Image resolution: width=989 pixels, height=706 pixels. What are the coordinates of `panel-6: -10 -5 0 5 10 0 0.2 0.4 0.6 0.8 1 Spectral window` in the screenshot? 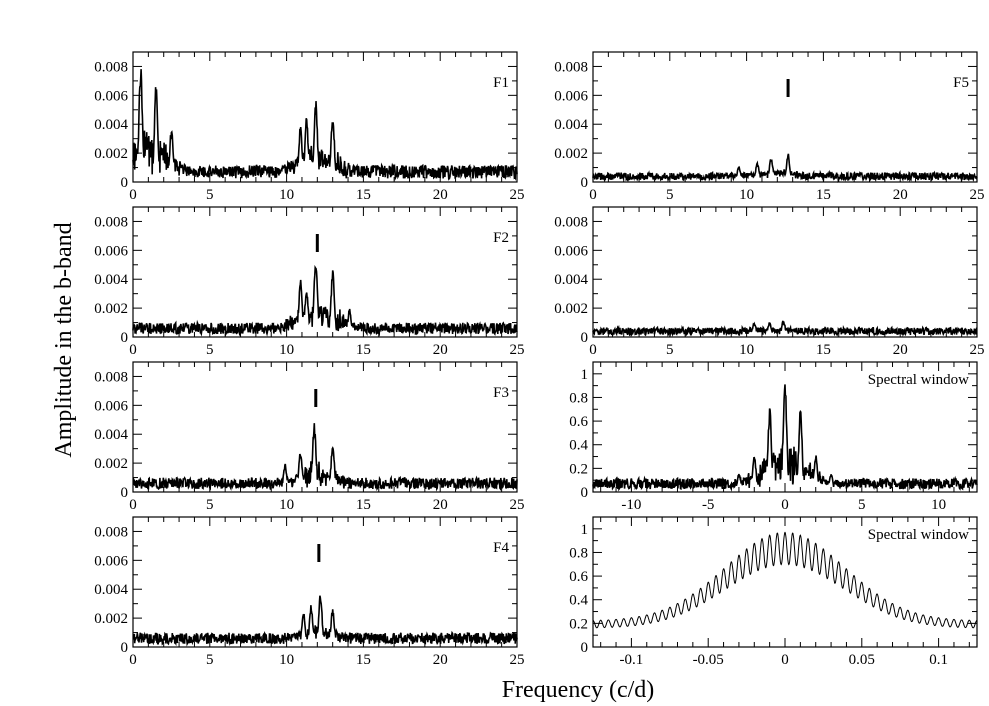 It's located at (773, 437).